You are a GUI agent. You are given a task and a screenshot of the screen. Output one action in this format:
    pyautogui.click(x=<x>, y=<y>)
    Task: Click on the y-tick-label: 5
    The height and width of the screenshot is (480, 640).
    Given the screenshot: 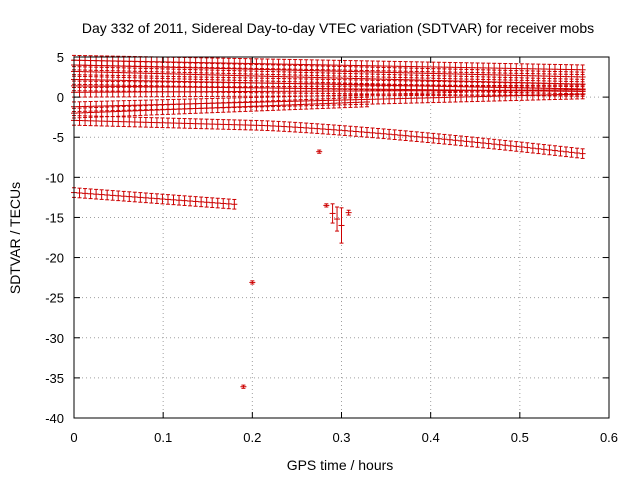 What is the action you would take?
    pyautogui.click(x=60, y=57)
    